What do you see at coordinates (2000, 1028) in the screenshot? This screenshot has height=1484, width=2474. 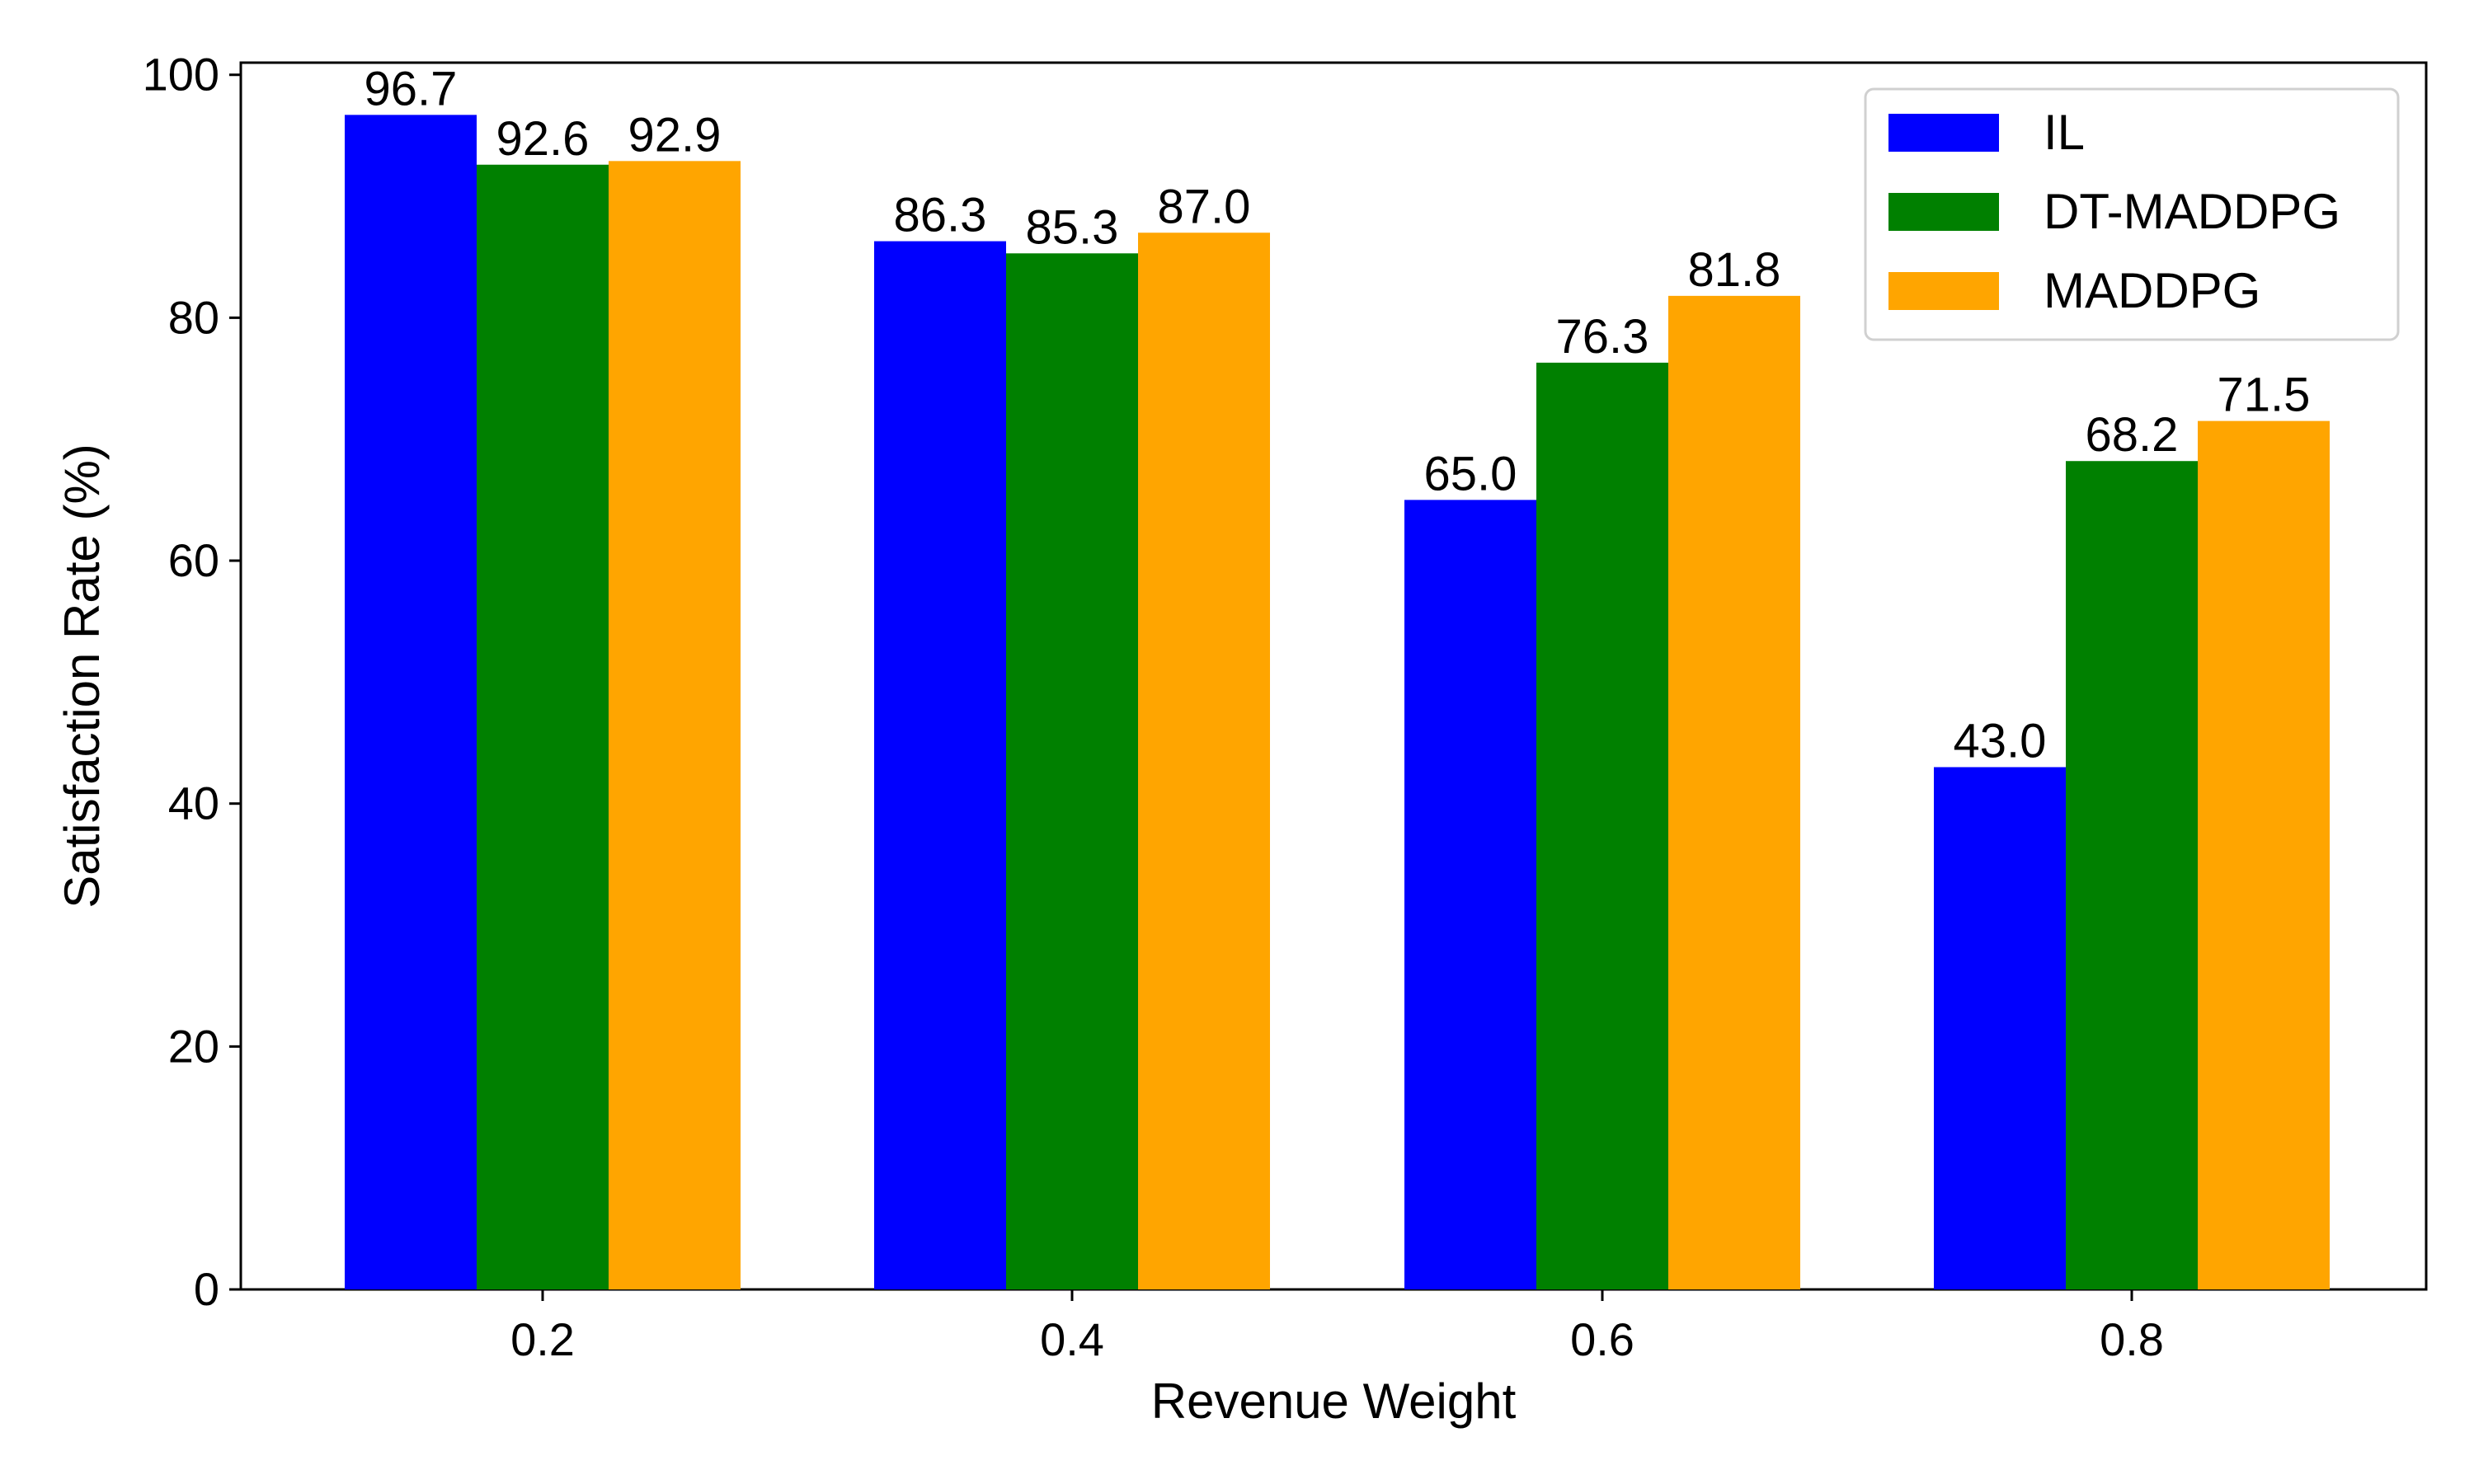 I see `bar-il-0.8` at bounding box center [2000, 1028].